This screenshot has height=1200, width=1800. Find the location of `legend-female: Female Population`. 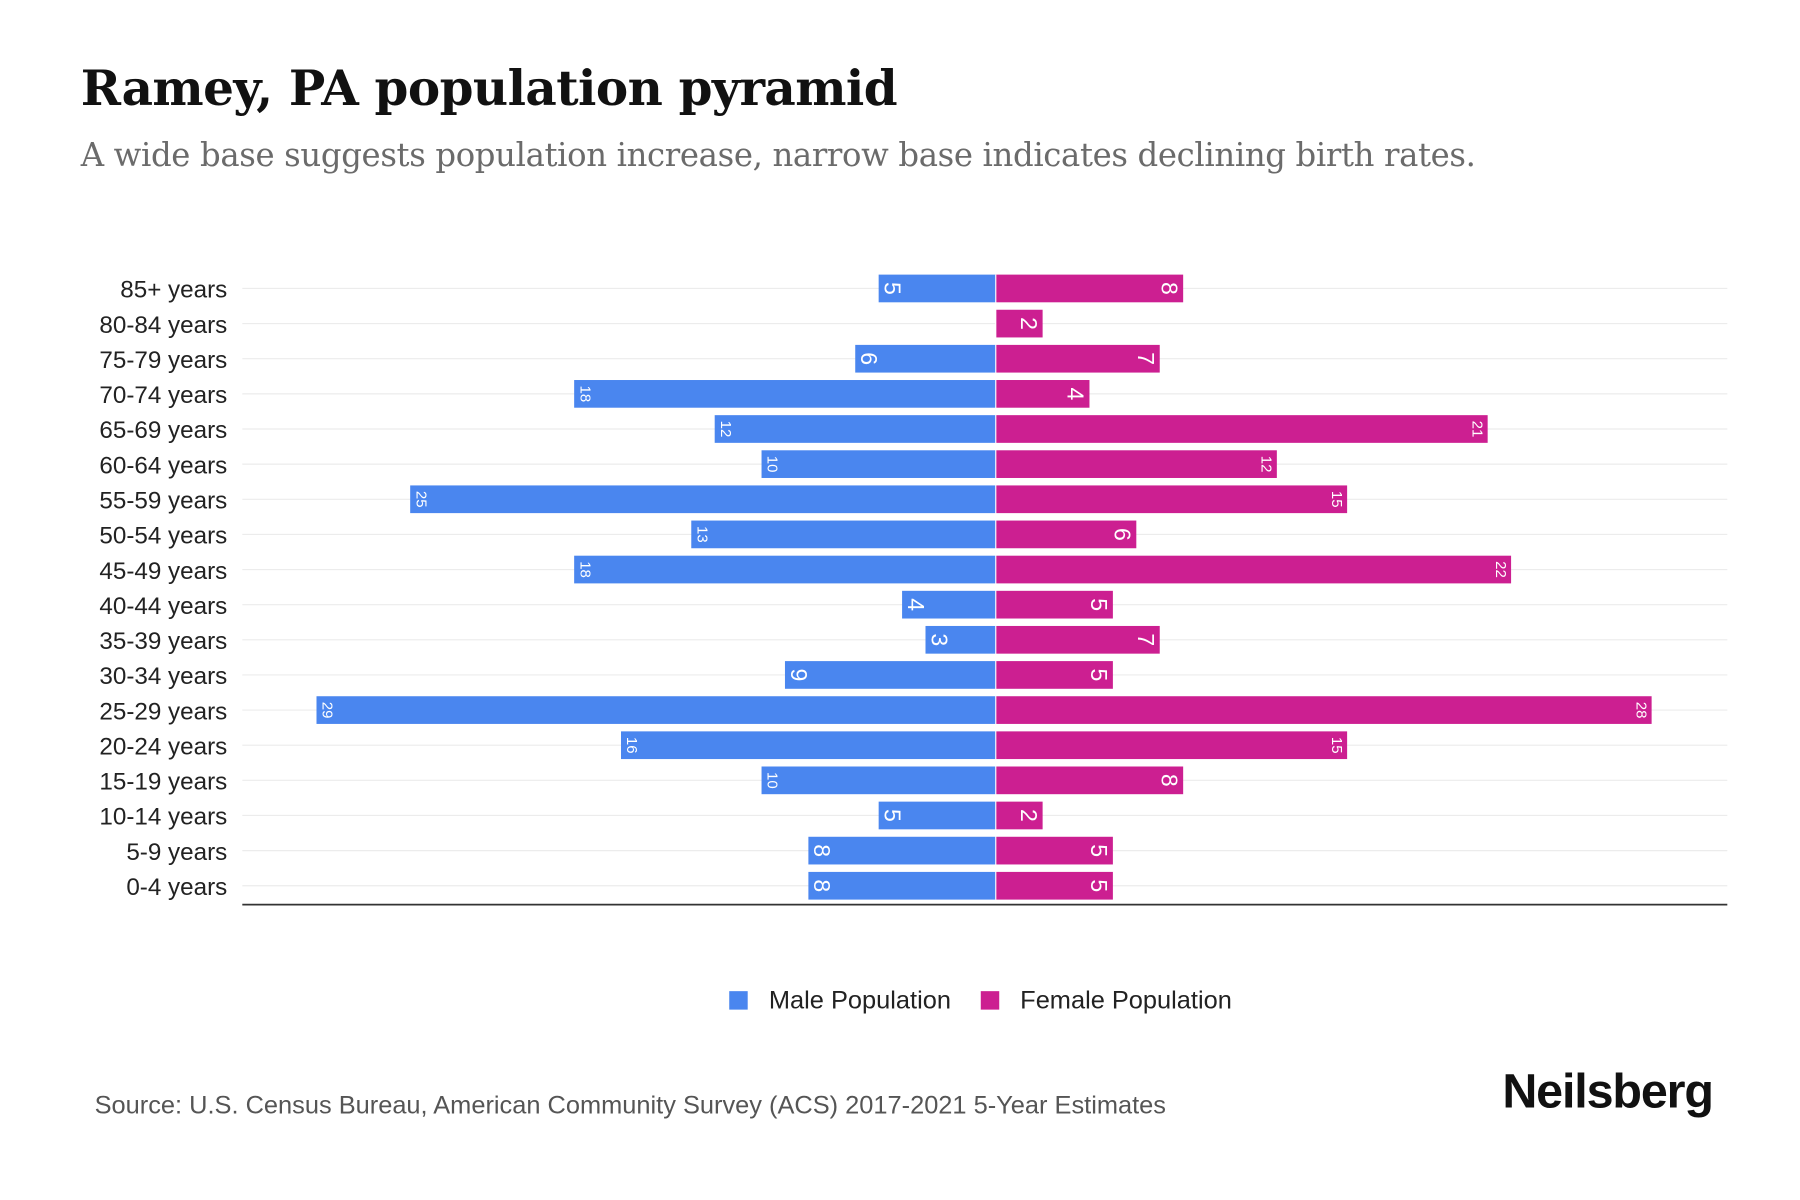

legend-female: Female Population is located at coordinates (1106, 1000).